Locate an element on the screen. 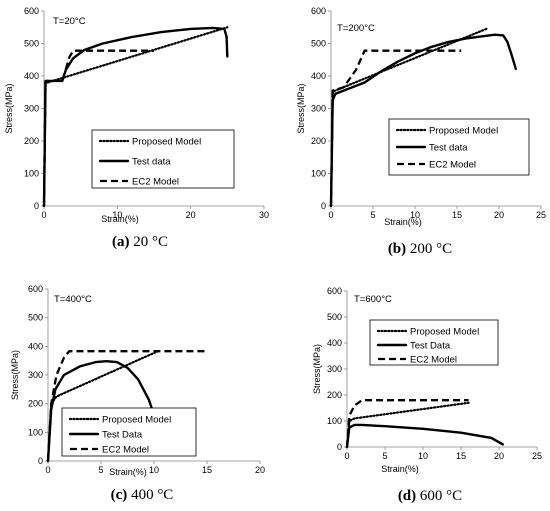  caption-letter: (d) is located at coordinates (407, 496).